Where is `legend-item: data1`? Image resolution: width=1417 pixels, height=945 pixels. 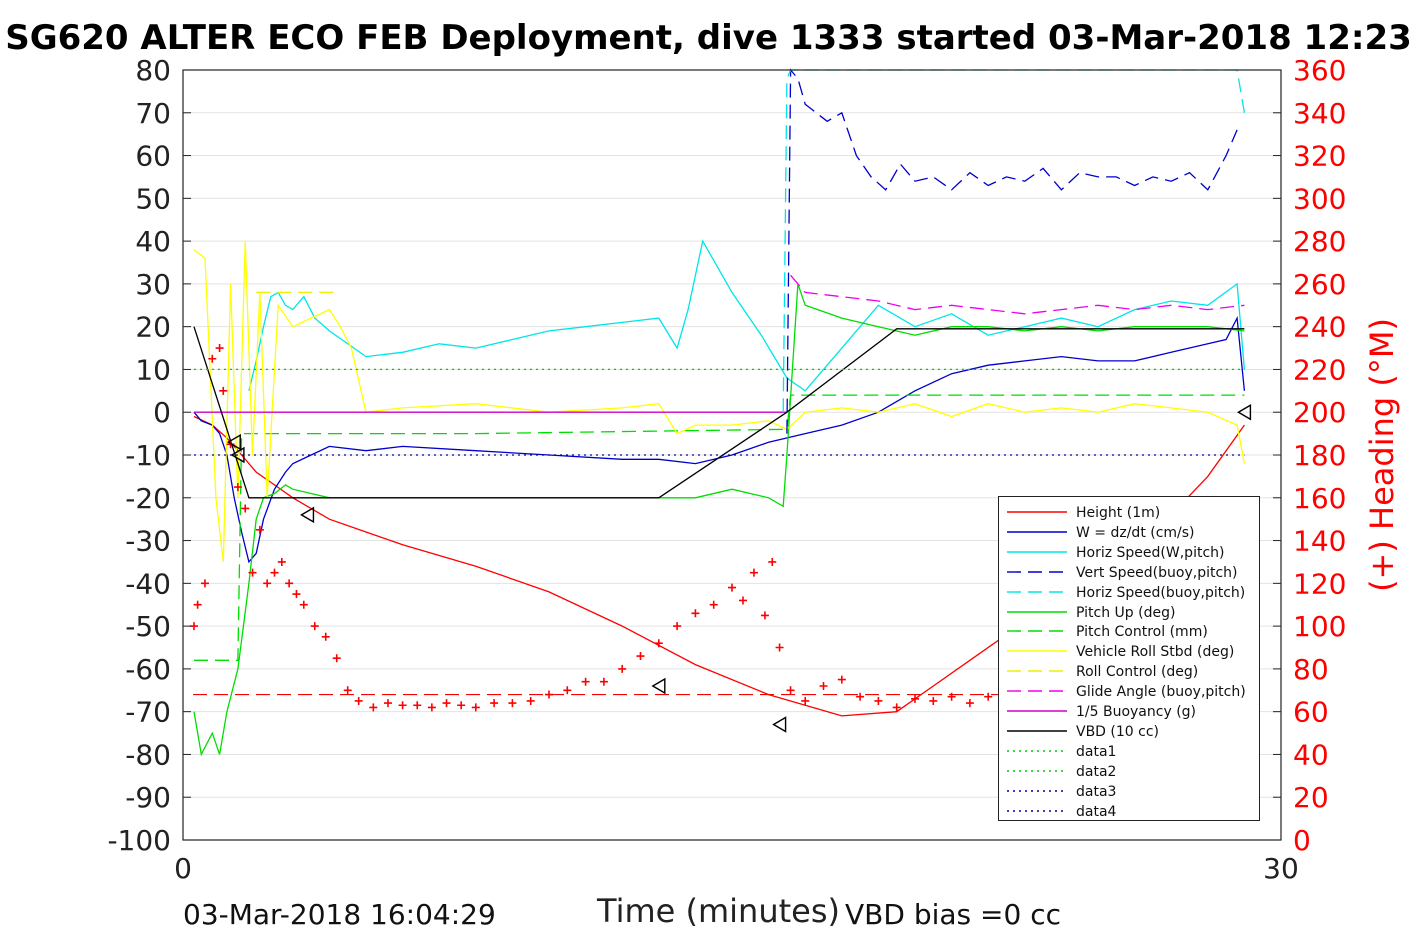 legend-item: data1 is located at coordinates (1130, 752).